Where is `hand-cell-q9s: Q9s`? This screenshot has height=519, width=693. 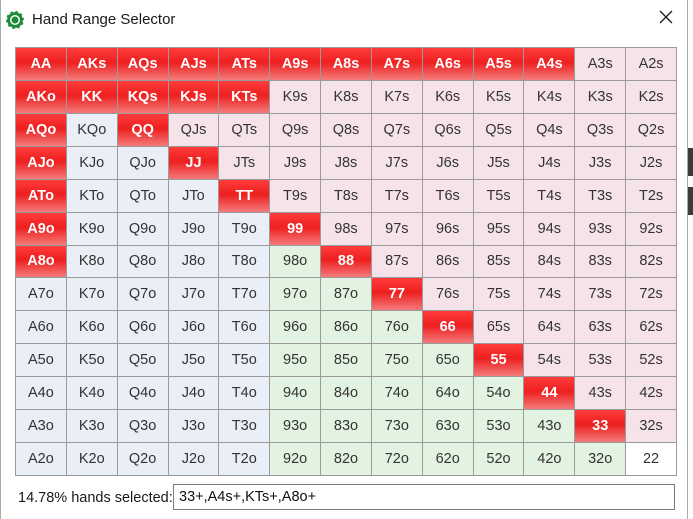 hand-cell-q9s: Q9s is located at coordinates (295, 129).